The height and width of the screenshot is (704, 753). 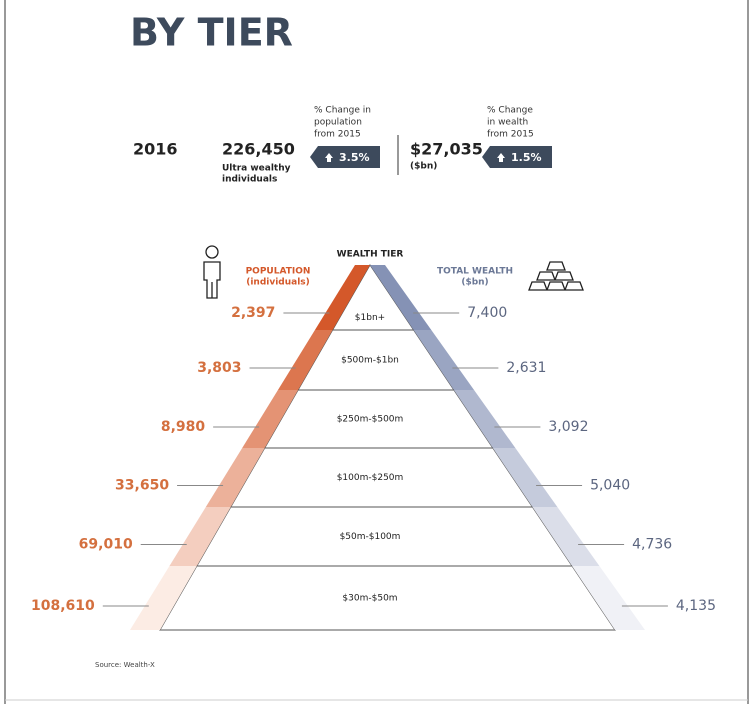 I want to click on wealth-value: 3,092, so click(x=568, y=427).